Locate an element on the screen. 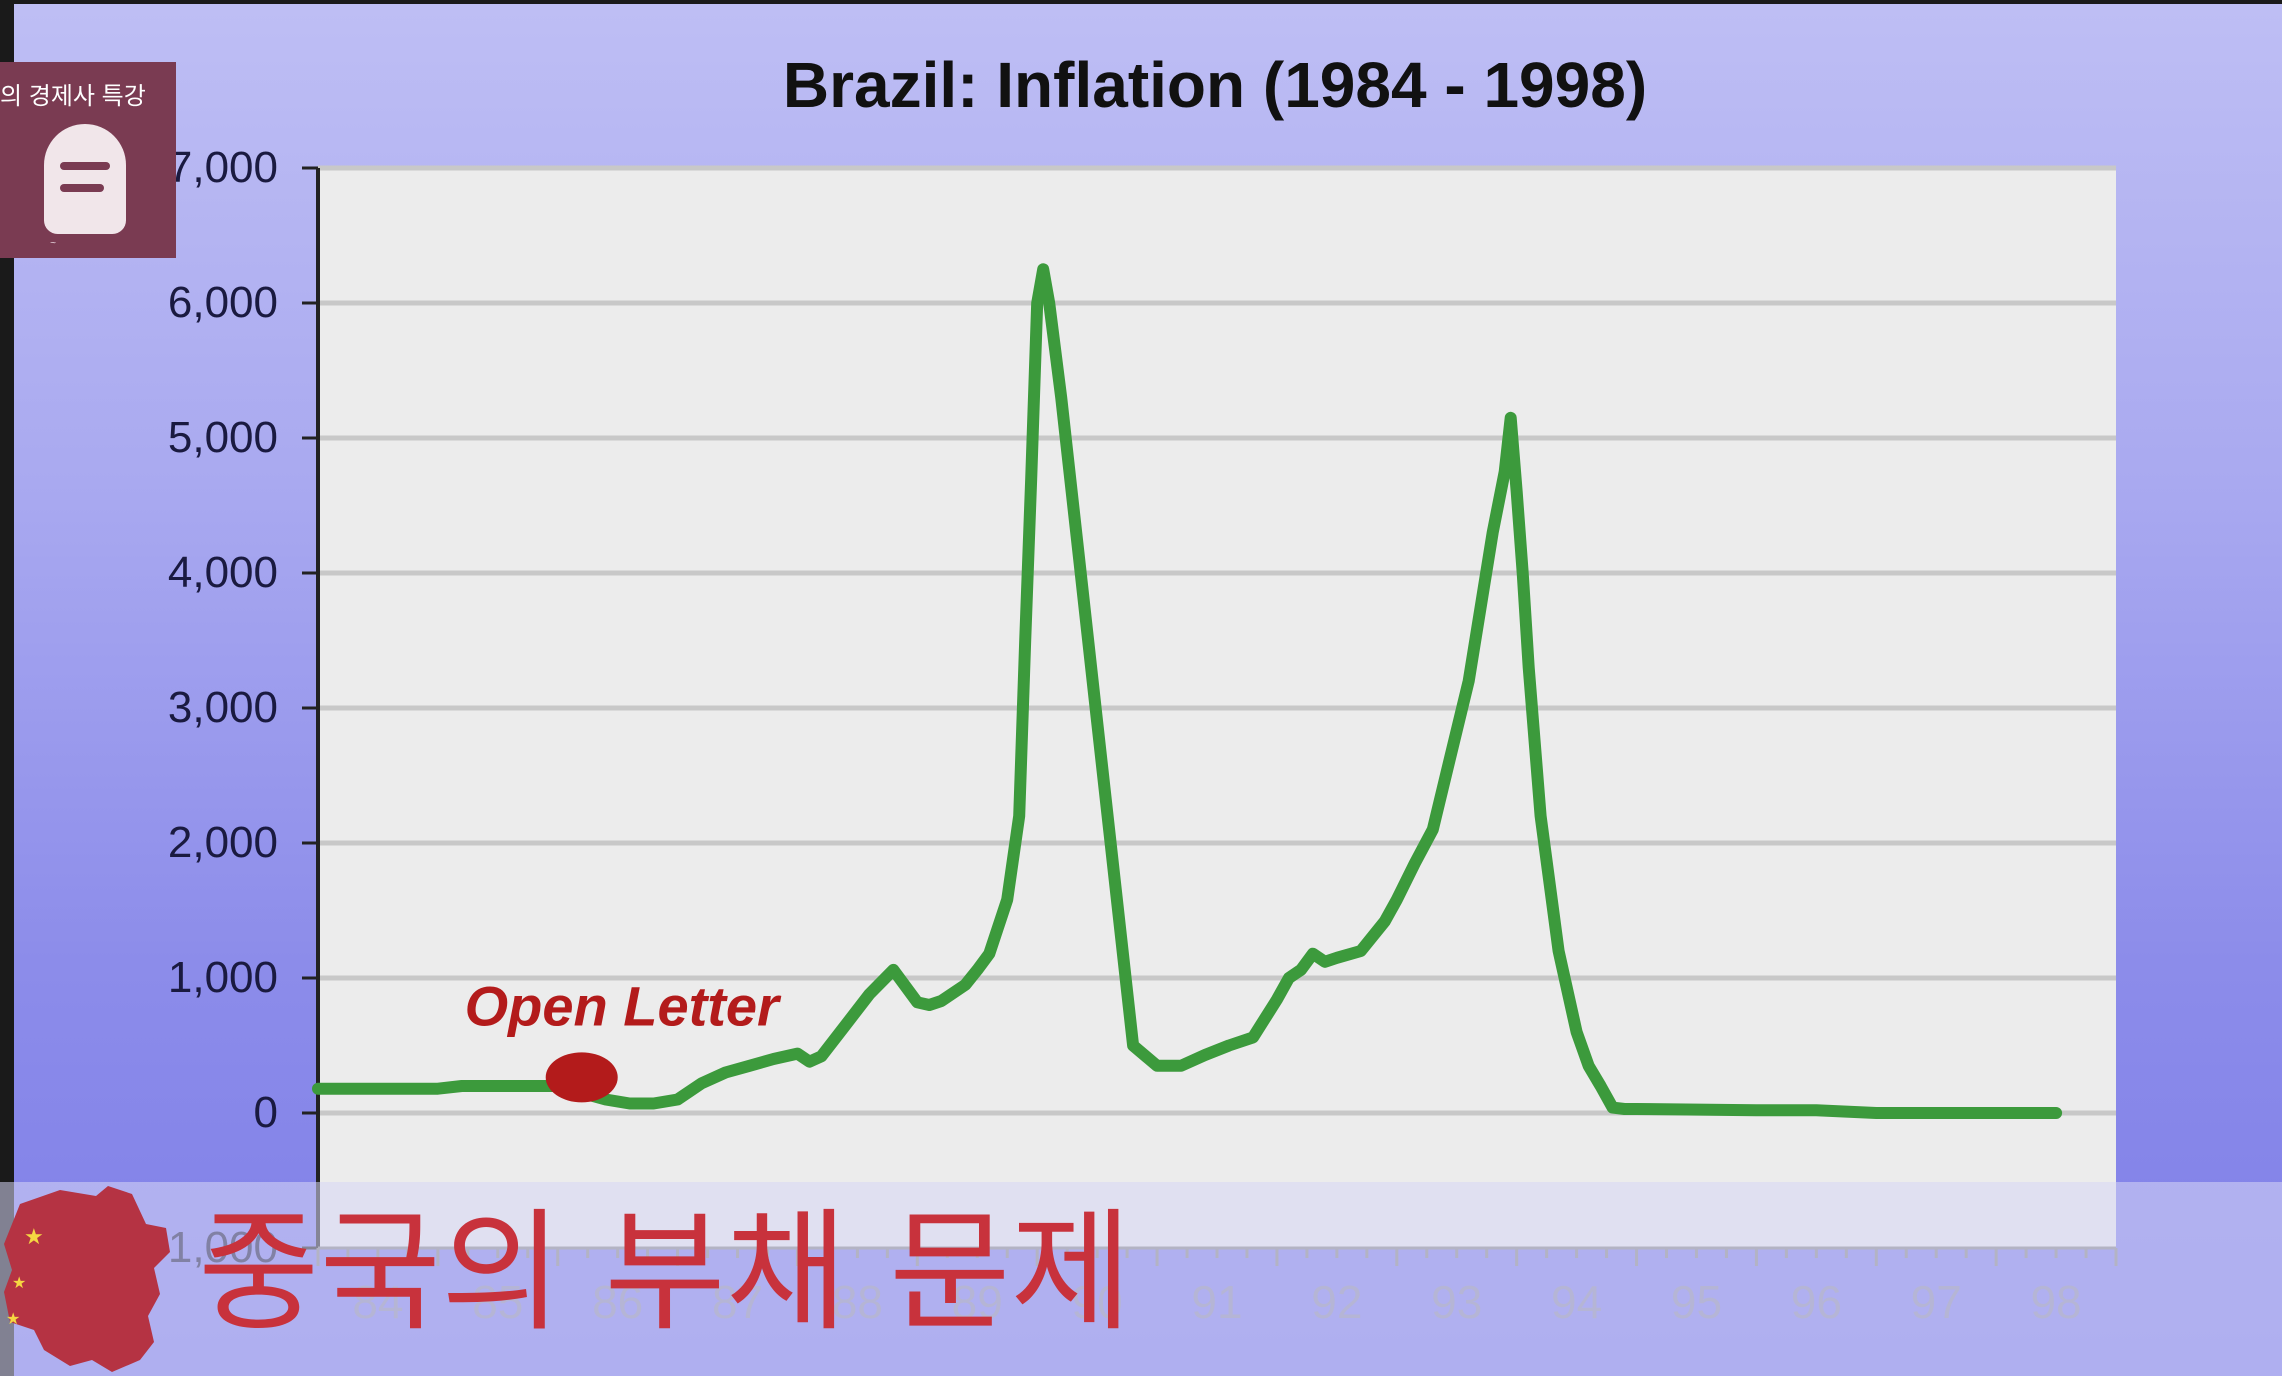 Image resolution: width=2282 pixels, height=1376 pixels. channel-logo-text: 의 경제사 특강 is located at coordinates (73, 96).